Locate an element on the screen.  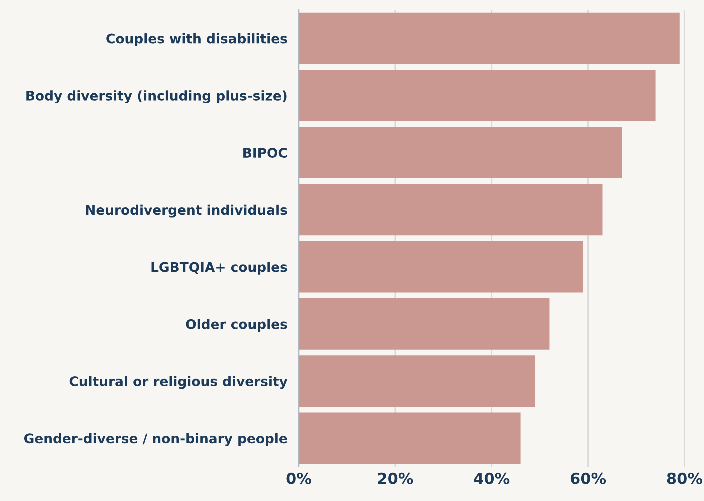
y-tick-label: LGBTQIA+ couples is located at coordinates (220, 268).